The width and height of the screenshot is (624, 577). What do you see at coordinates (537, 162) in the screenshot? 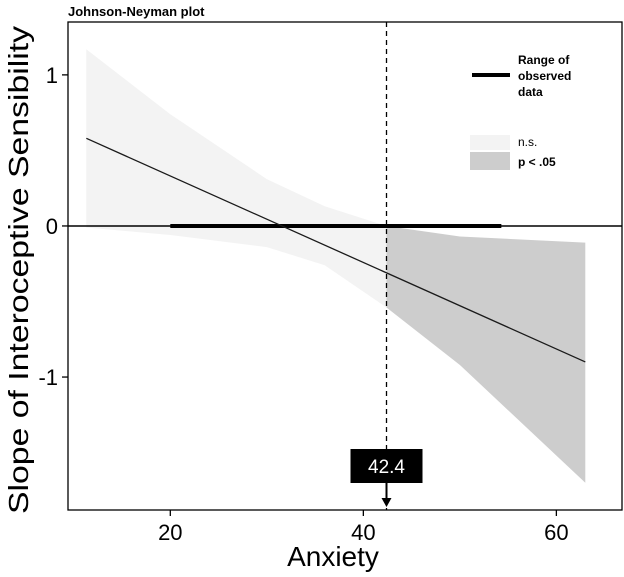
I see `legend-sig-label: p < .05` at bounding box center [537, 162].